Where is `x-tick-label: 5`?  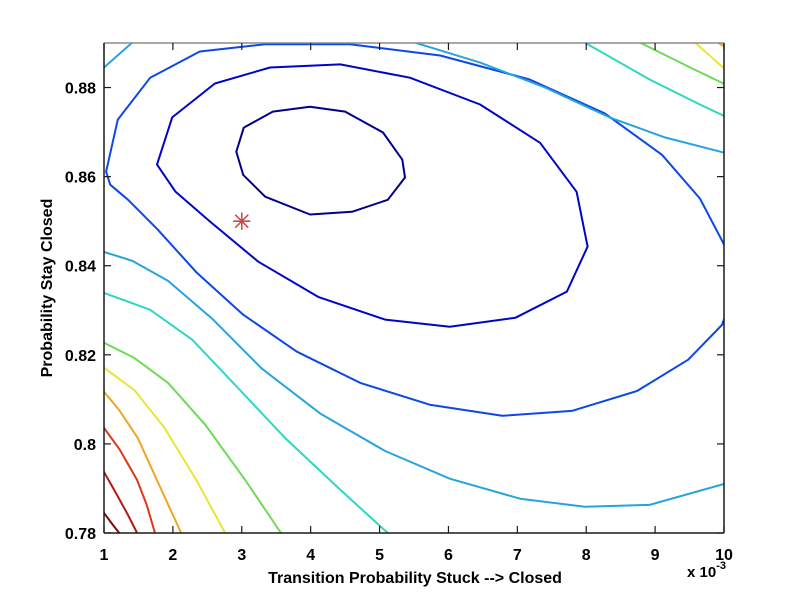
x-tick-label: 5 is located at coordinates (379, 555).